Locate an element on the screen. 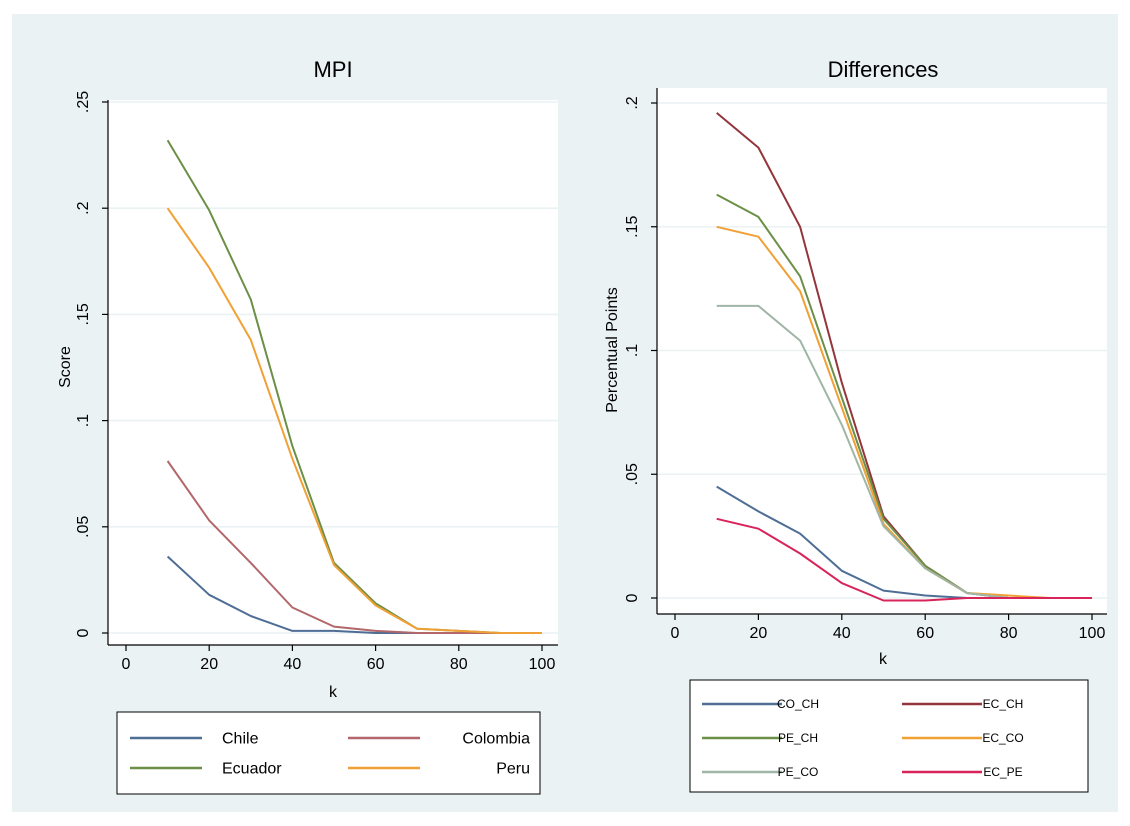 The image size is (1130, 826). chart2-y-tick-label: .05 is located at coordinates (632, 474).